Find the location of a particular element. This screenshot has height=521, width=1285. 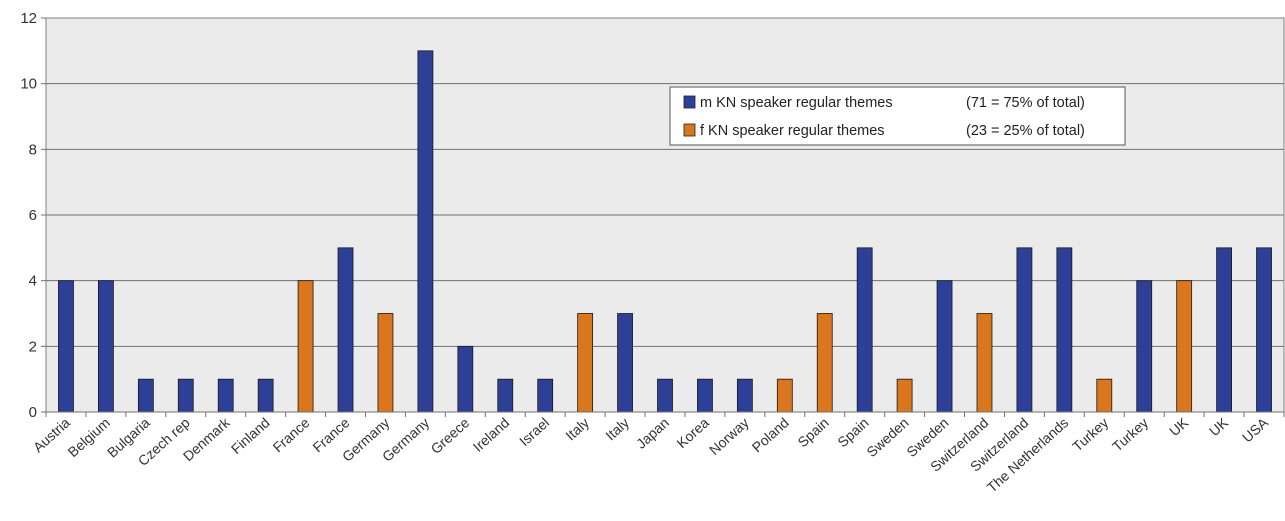

x-tick-label: Spain is located at coordinates (812, 432).